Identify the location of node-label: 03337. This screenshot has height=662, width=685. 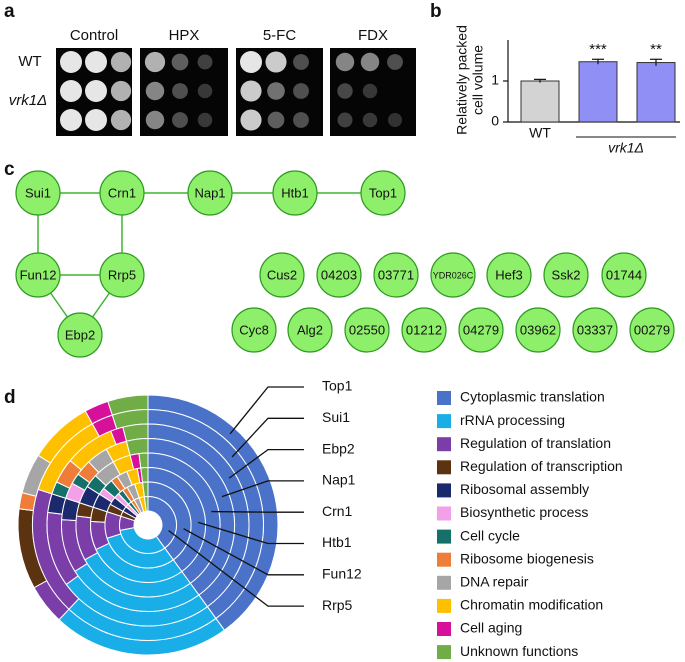
(595, 329).